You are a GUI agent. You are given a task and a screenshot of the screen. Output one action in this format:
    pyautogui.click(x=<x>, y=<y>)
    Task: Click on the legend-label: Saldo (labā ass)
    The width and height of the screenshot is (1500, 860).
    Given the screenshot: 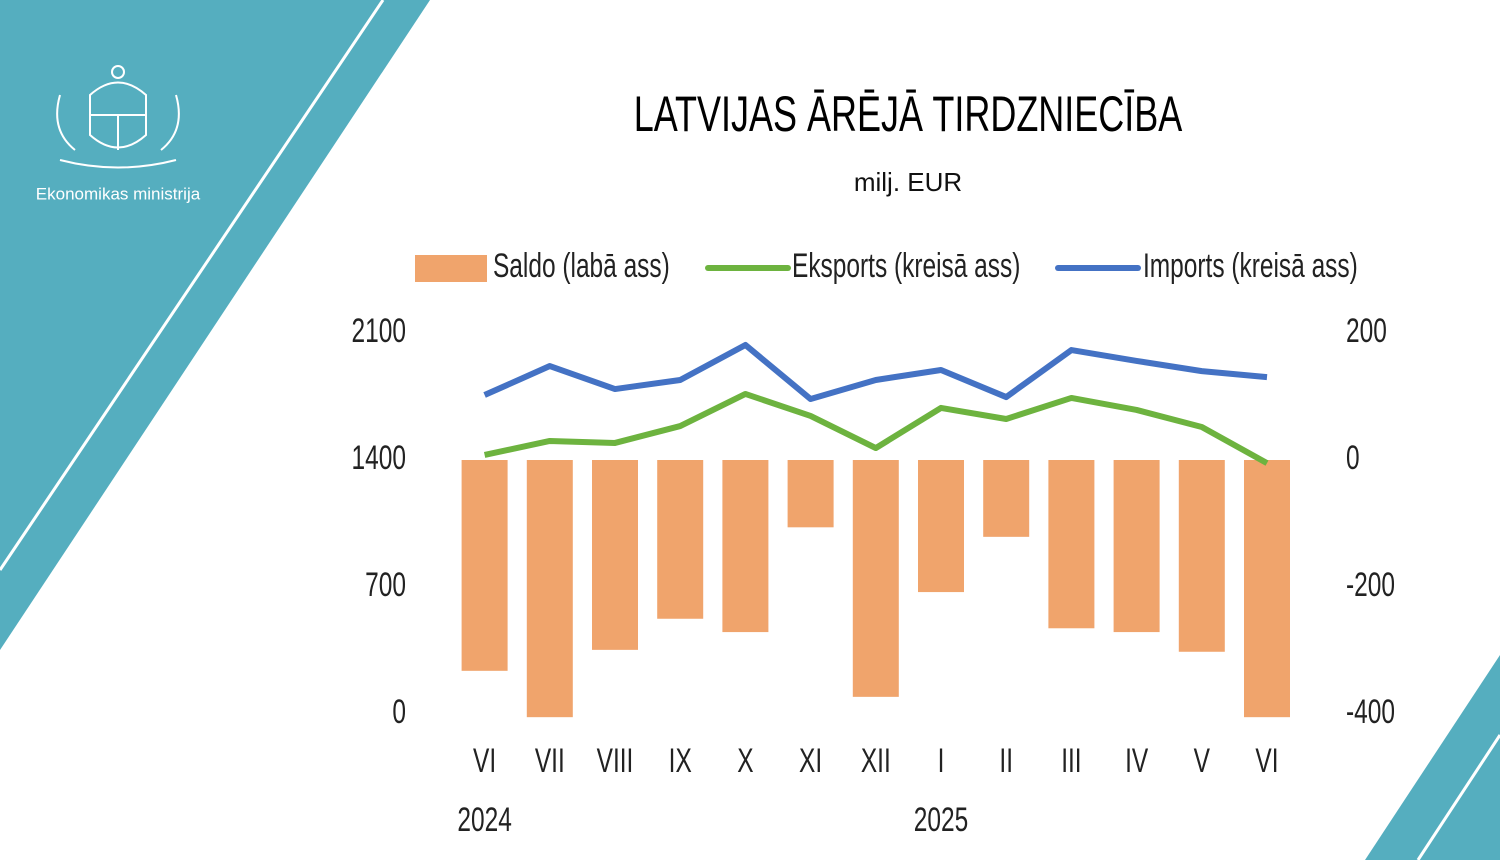 What is the action you would take?
    pyautogui.click(x=581, y=266)
    